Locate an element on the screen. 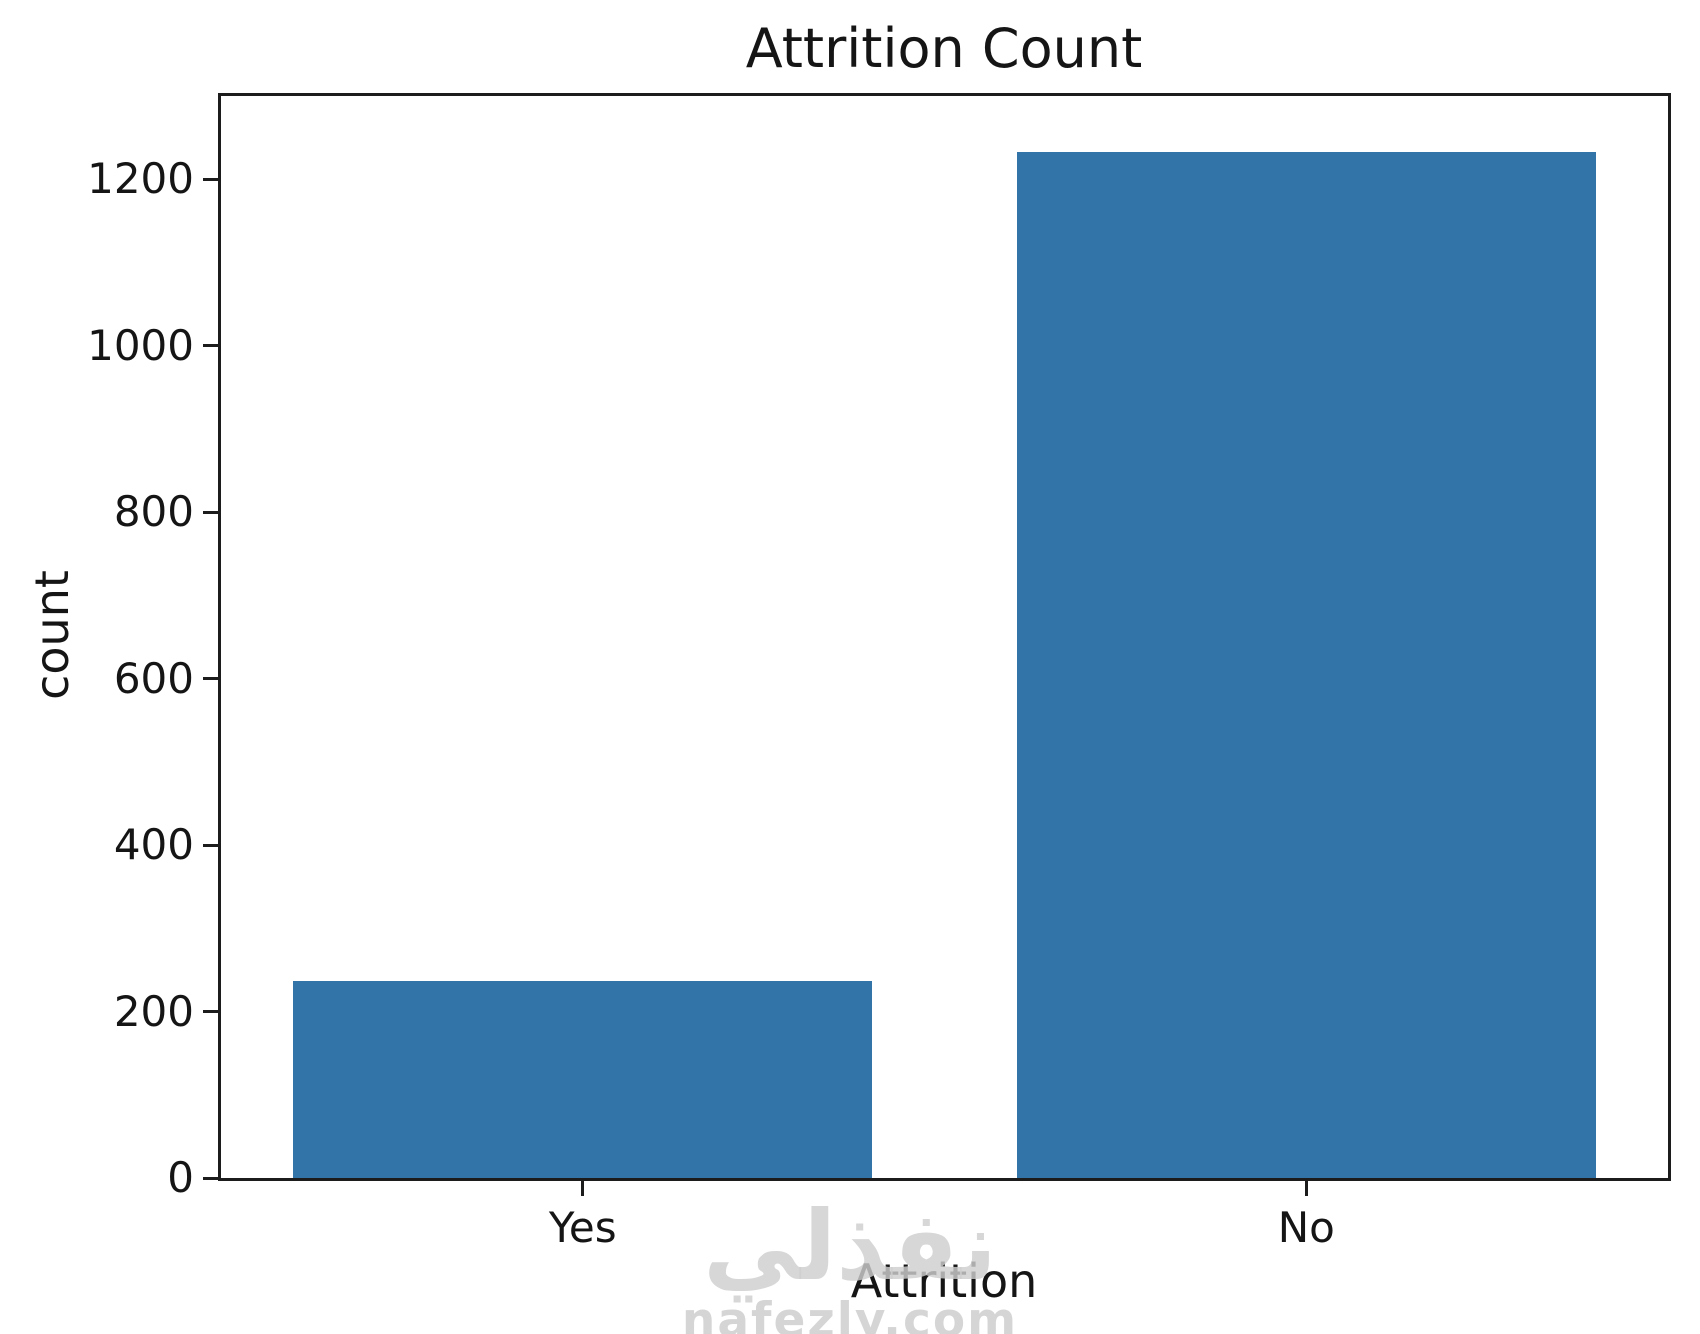 Image resolution: width=1700 pixels, height=1334 pixels. y-tick-label: 200 is located at coordinates (153, 1011).